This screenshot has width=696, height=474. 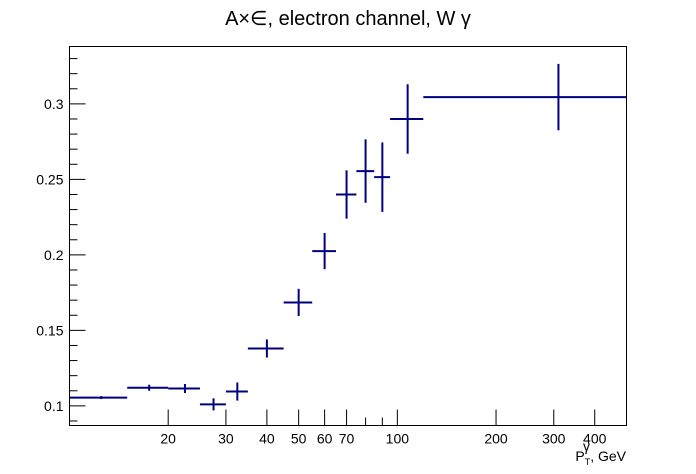 I want to click on x-axis-title: PT, GeV, so click(x=600, y=457).